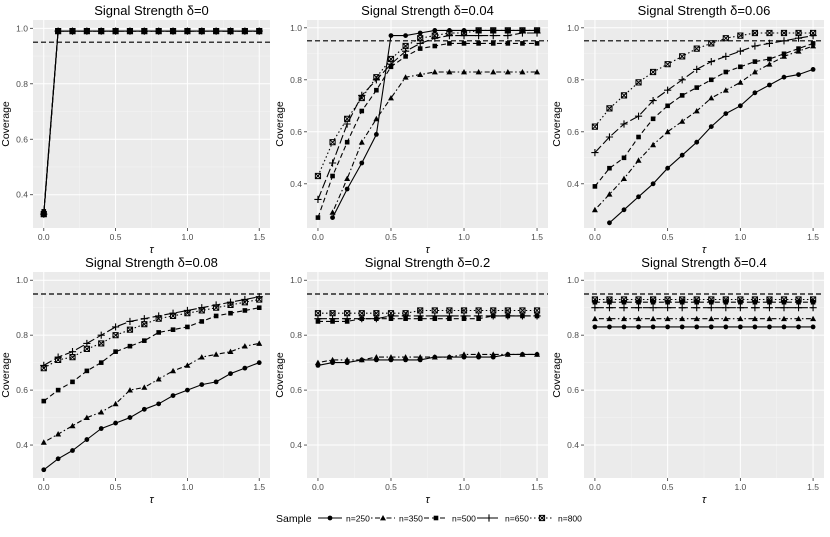 This screenshot has height=537, width=830. I want to click on legend-label: n=800, so click(570, 519).